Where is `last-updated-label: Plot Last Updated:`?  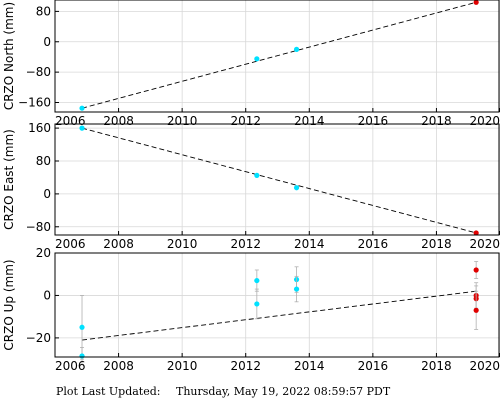 last-updated-label: Plot Last Updated: is located at coordinates (108, 391).